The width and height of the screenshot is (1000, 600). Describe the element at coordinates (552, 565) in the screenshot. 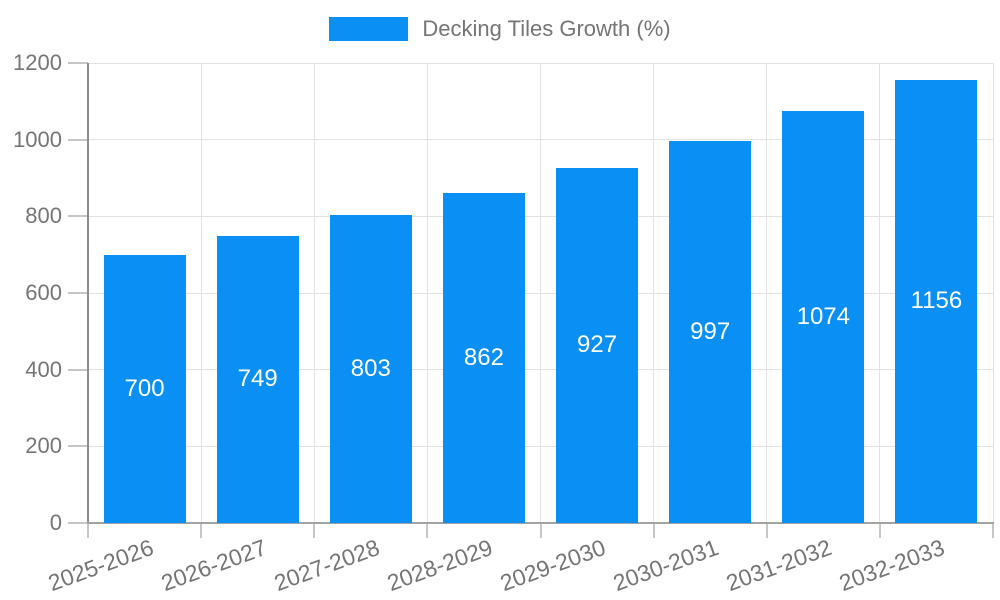

I see `x-axis-tick-label: 2029-2030` at that location.